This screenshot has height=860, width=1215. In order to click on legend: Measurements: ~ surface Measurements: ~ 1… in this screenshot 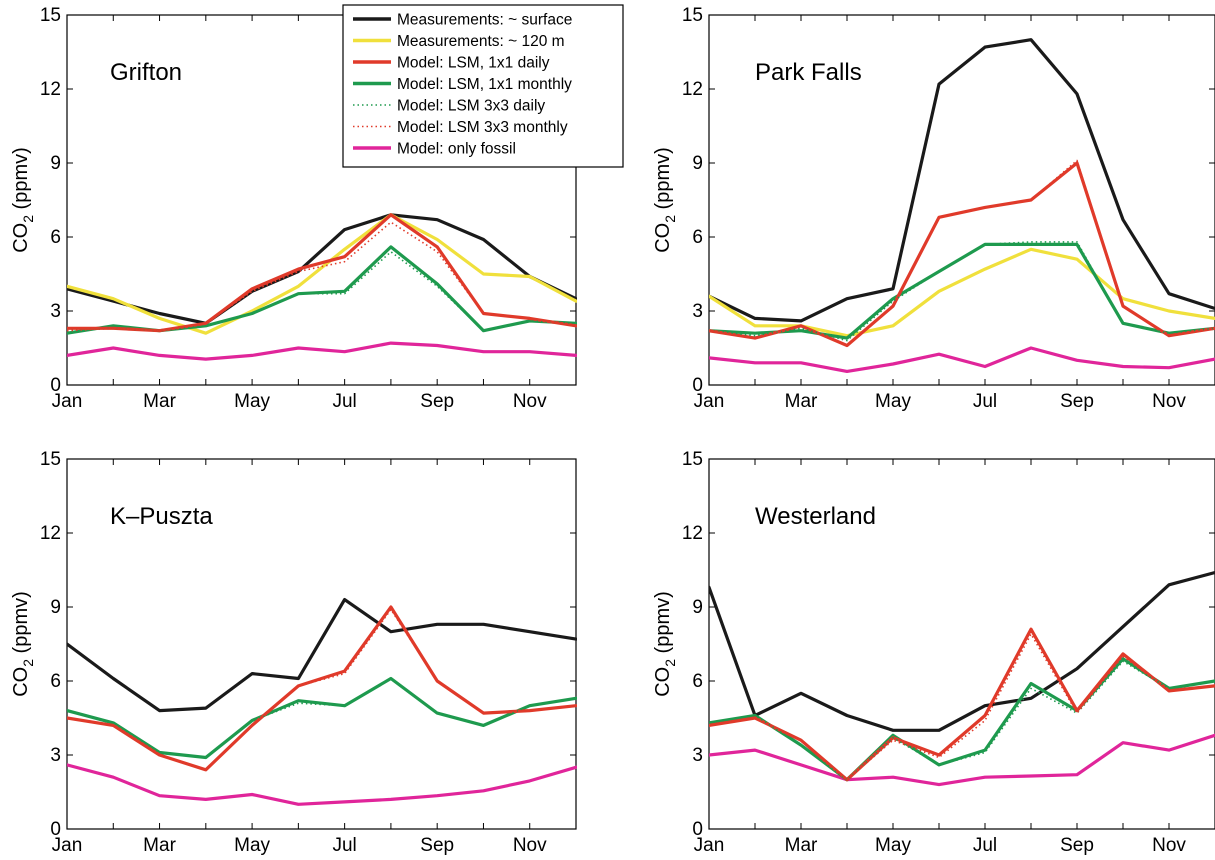, I will do `click(483, 86)`.